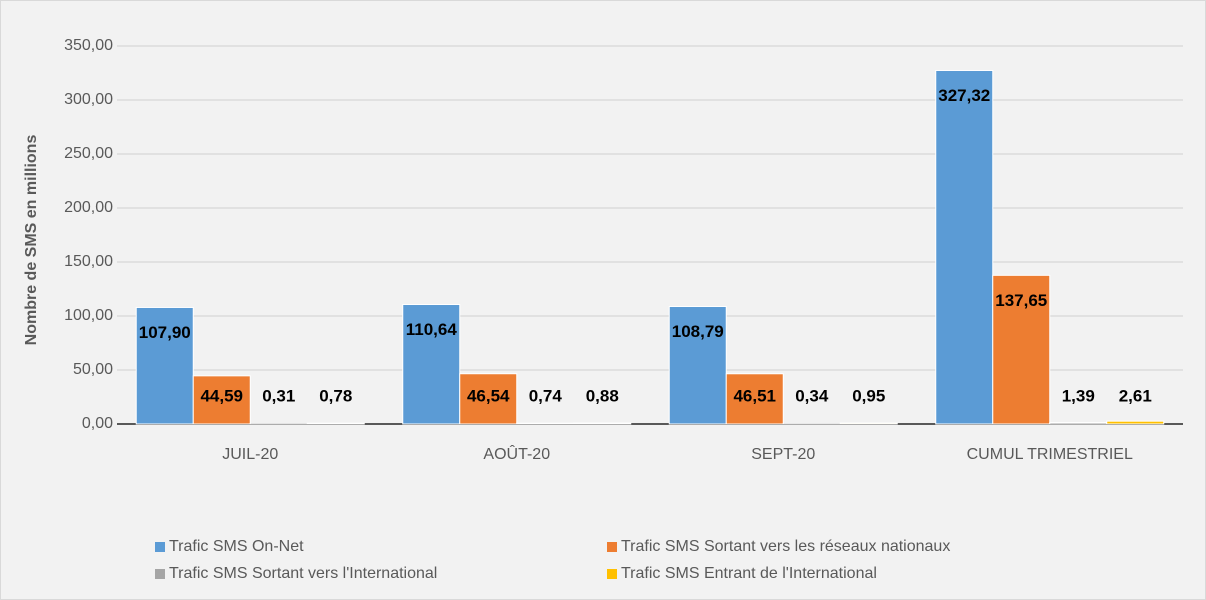 The width and height of the screenshot is (1206, 600). What do you see at coordinates (250, 454) in the screenshot?
I see `x-tick-label: JUIL-20` at bounding box center [250, 454].